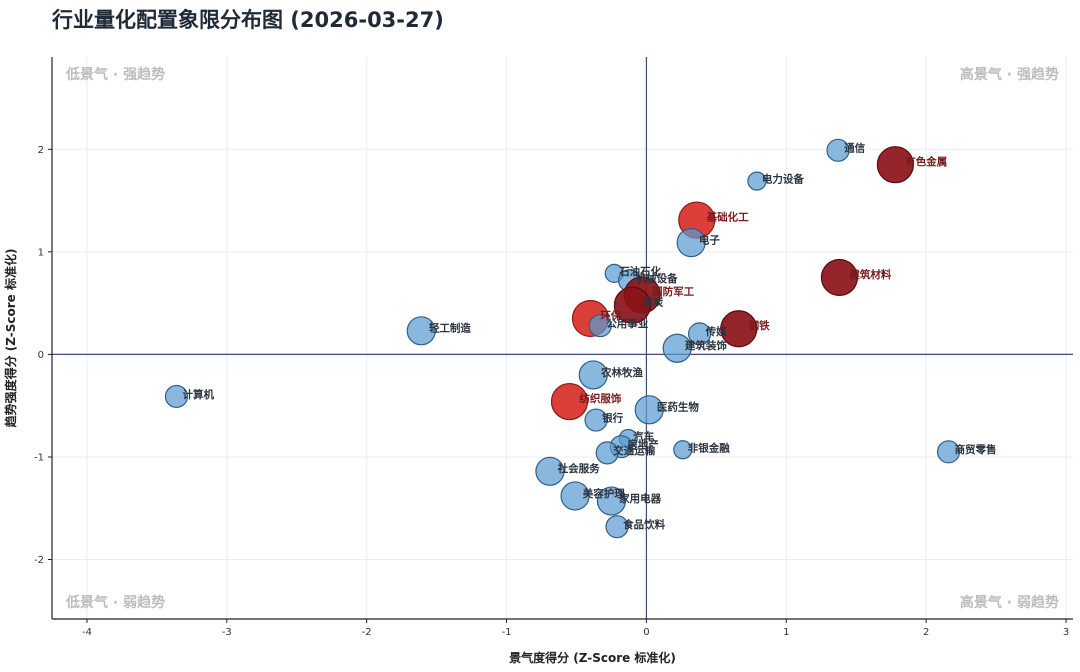  I want to click on data-point-label: 美容护理, so click(604, 493).